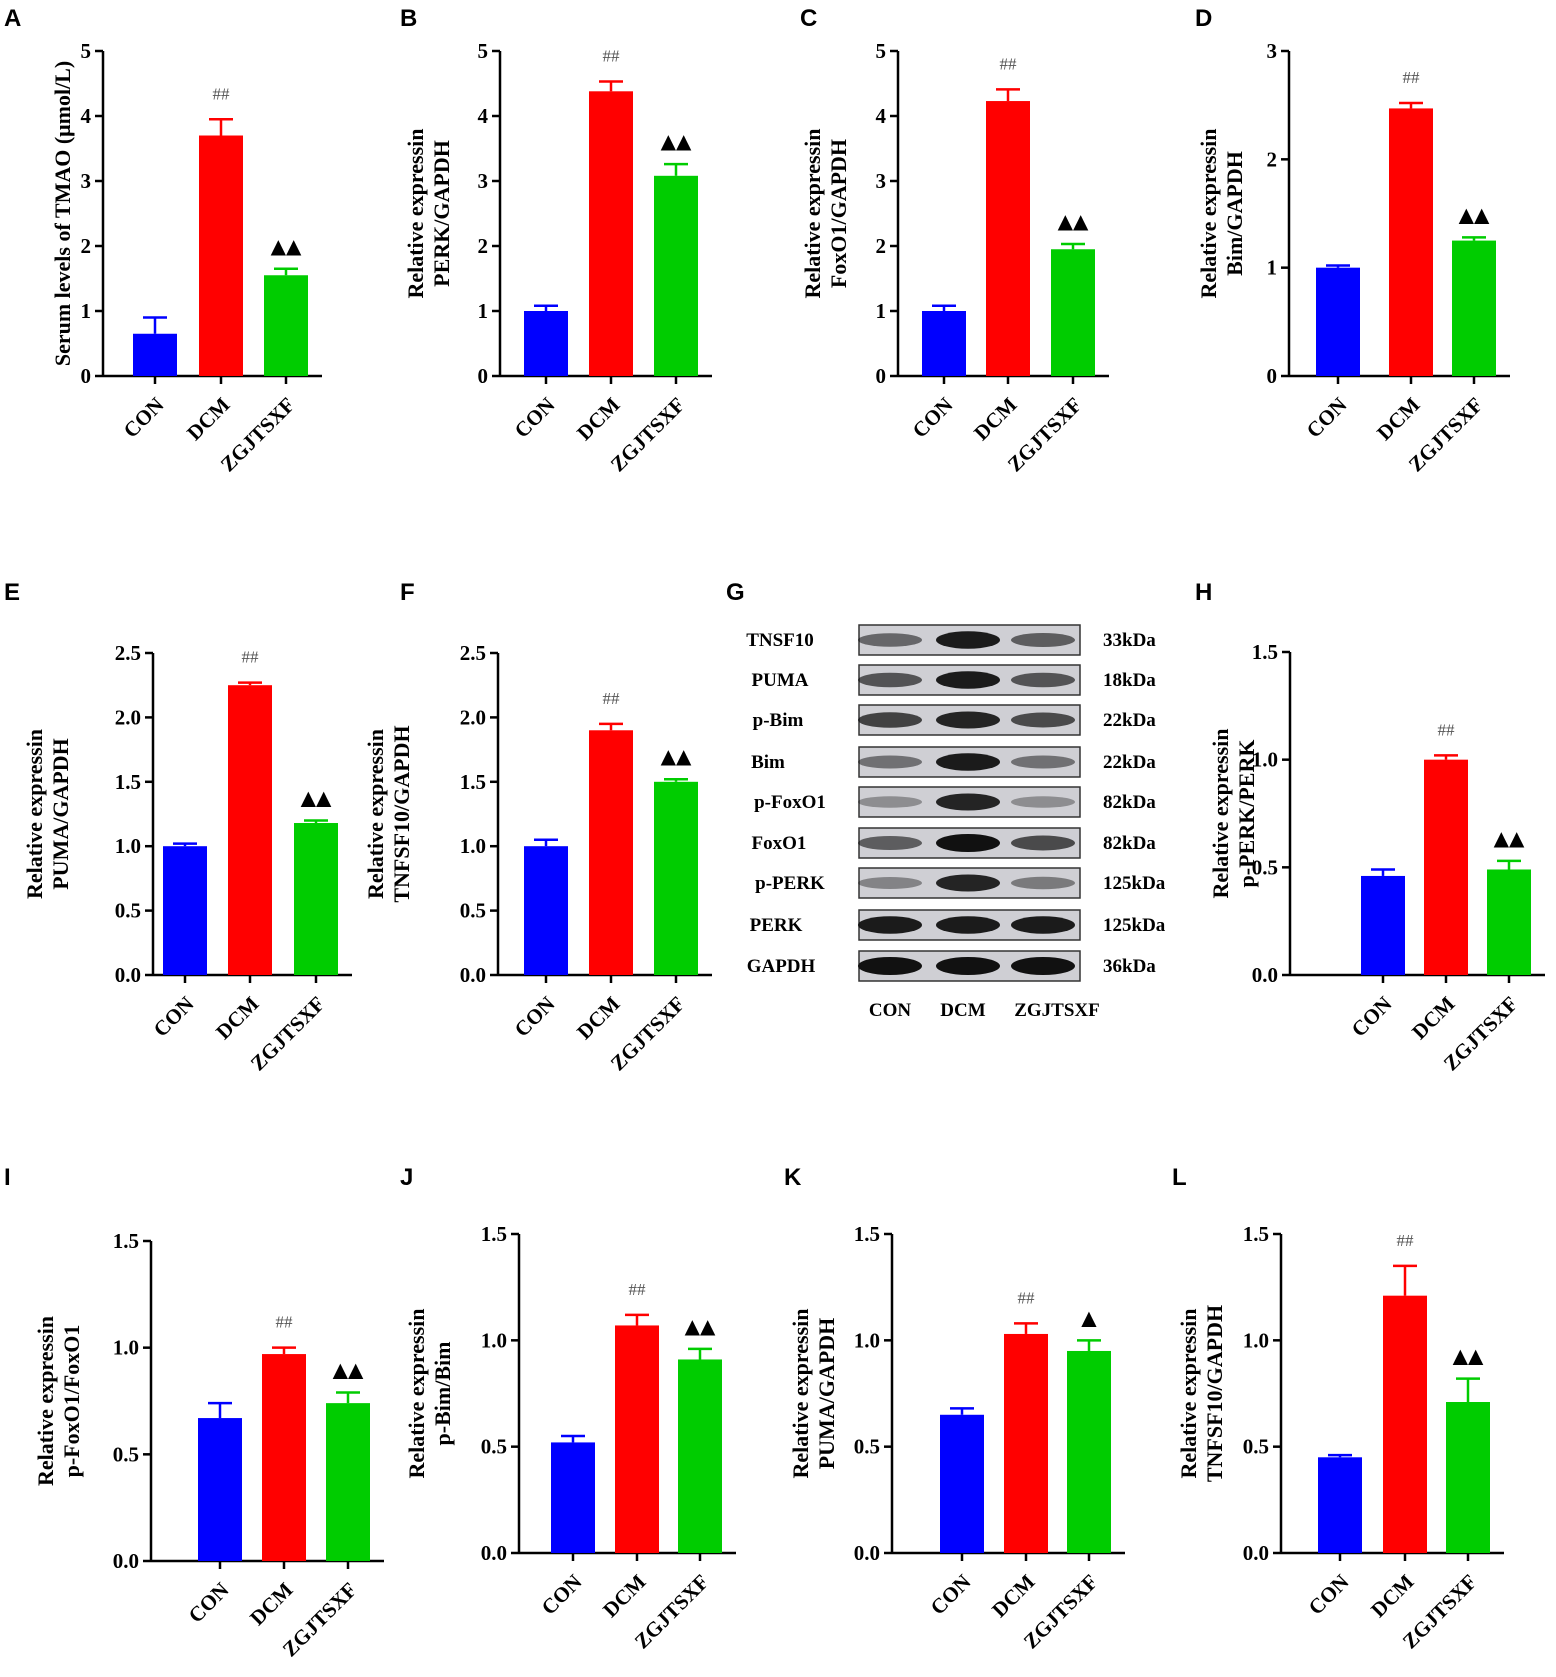 The height and width of the screenshot is (1677, 1556). I want to click on y-axis-title: FoxO1/GAPDH, so click(838, 213).